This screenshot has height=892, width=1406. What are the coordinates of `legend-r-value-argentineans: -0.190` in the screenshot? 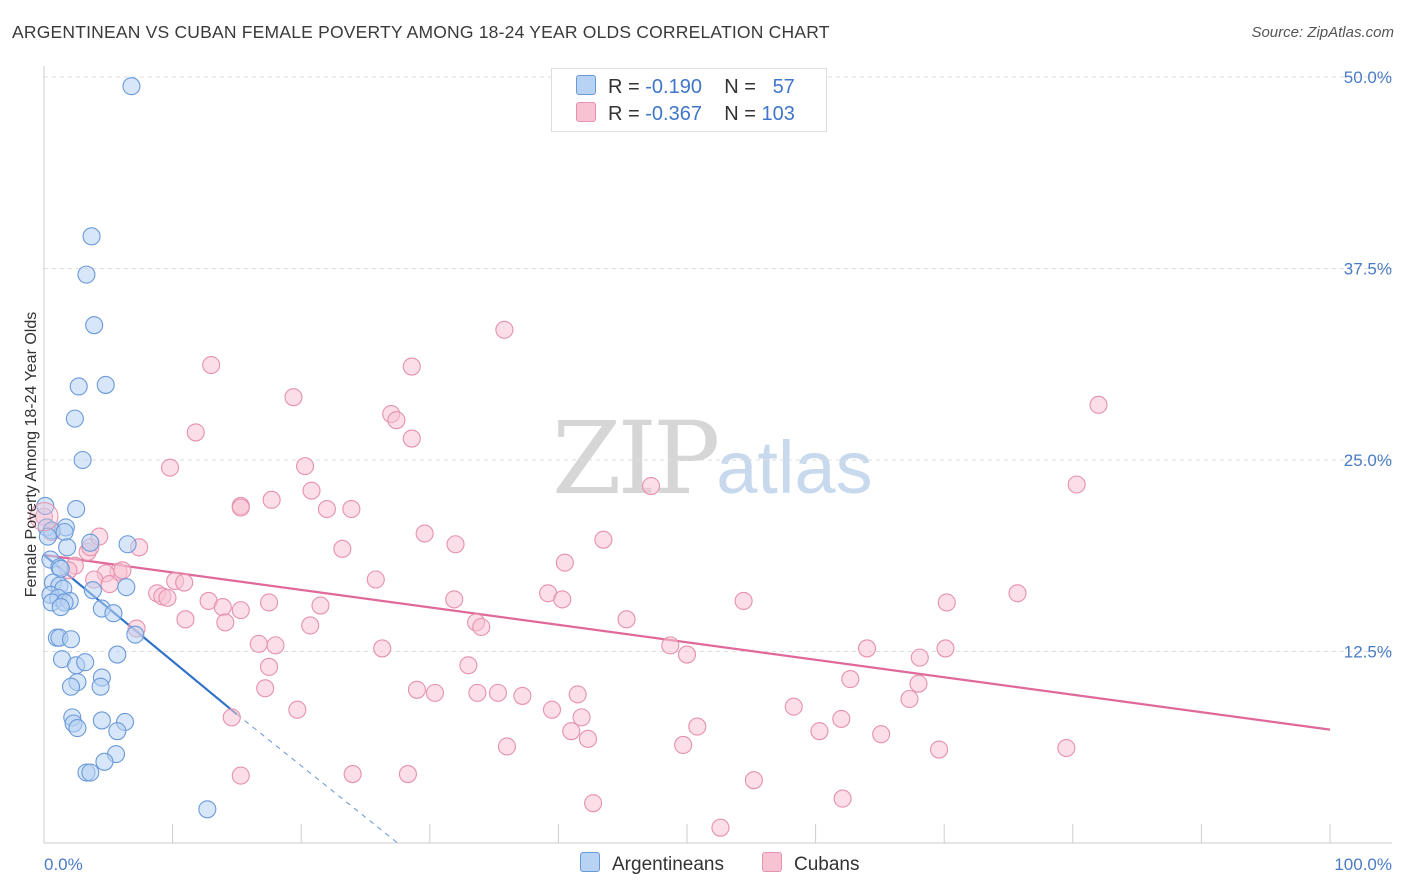 It's located at (673, 87).